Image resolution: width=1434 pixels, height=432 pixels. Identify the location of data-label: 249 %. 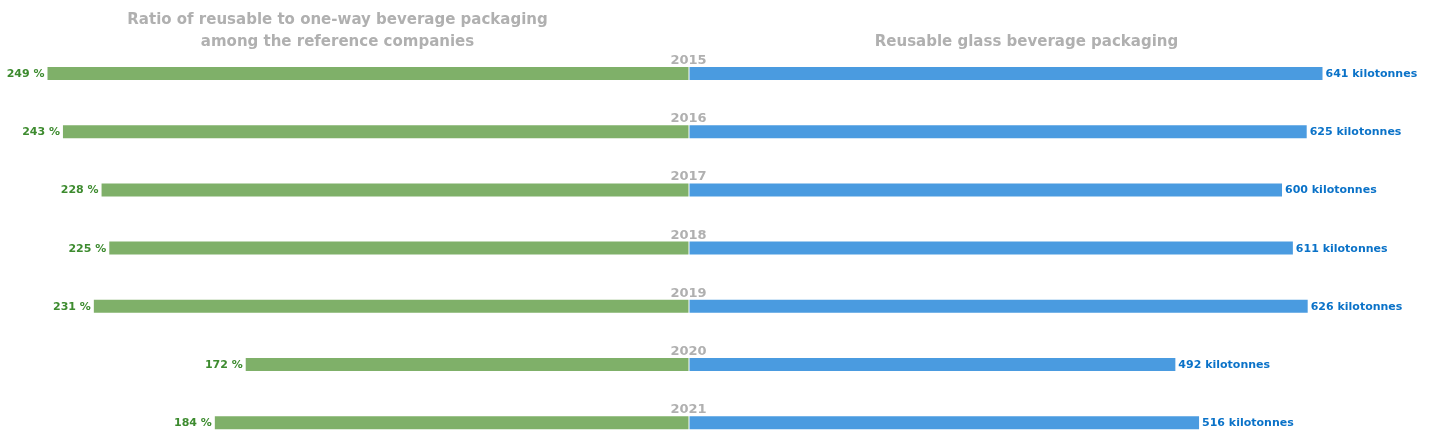
(25, 73).